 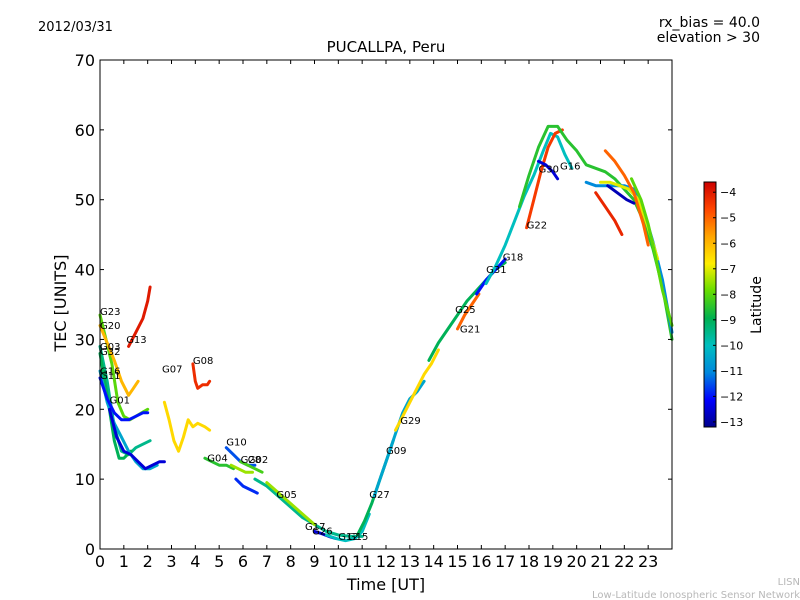 I want to click on series-g33, so click(x=609, y=214).